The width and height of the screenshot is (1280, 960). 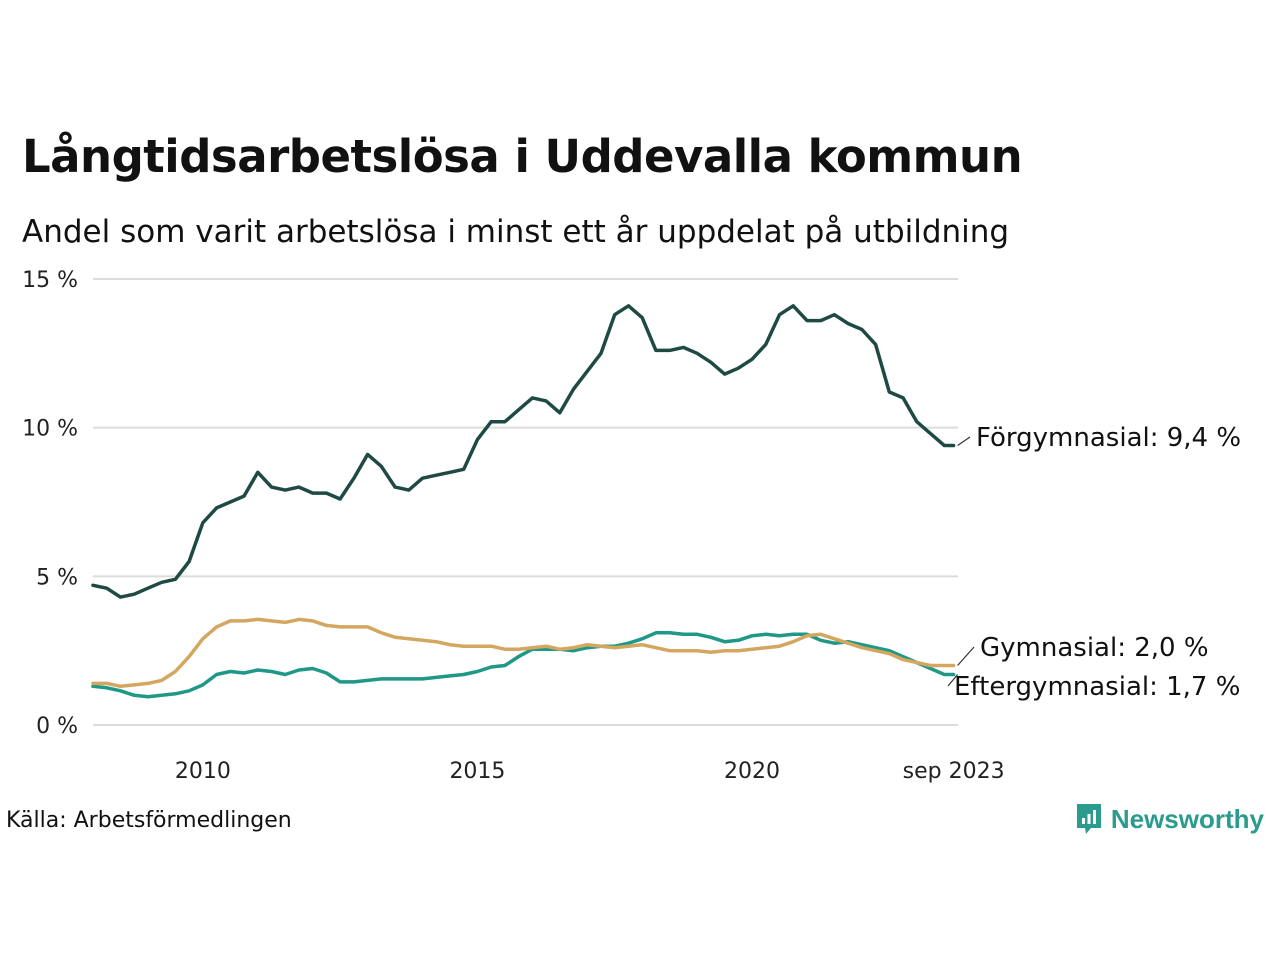 I want to click on source-note: Källa: Arbetsförmedlingen, so click(x=149, y=820).